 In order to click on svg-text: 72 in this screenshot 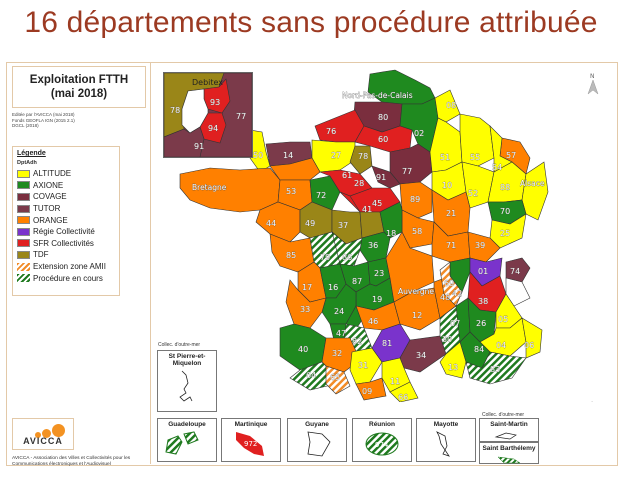, I will do `click(321, 195)`.